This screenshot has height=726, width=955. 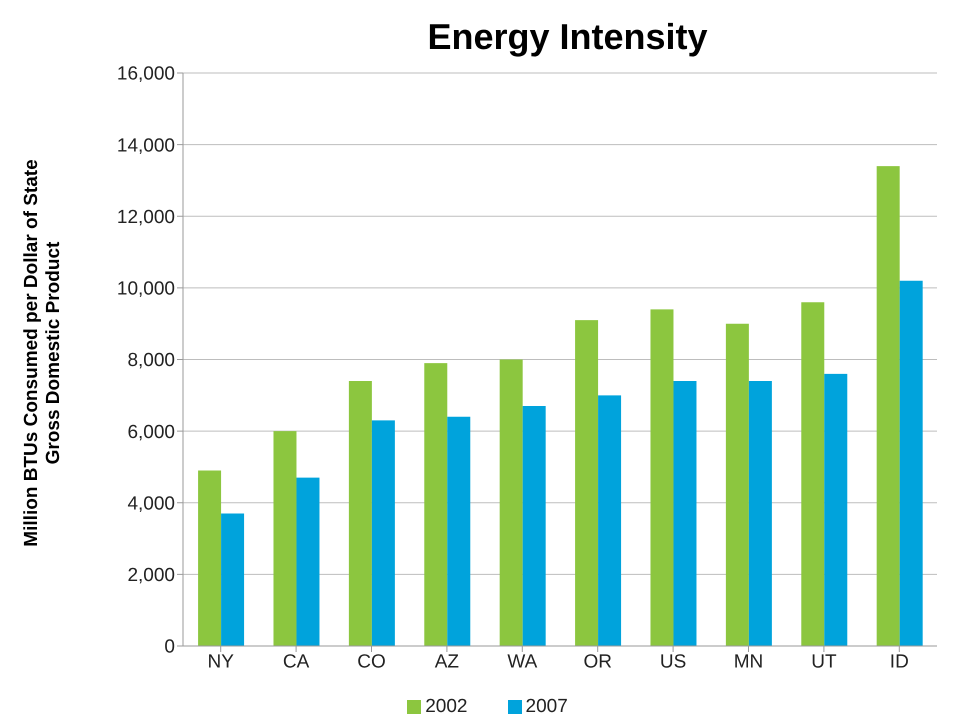 I want to click on y-tick-label: 0, so click(x=169, y=647).